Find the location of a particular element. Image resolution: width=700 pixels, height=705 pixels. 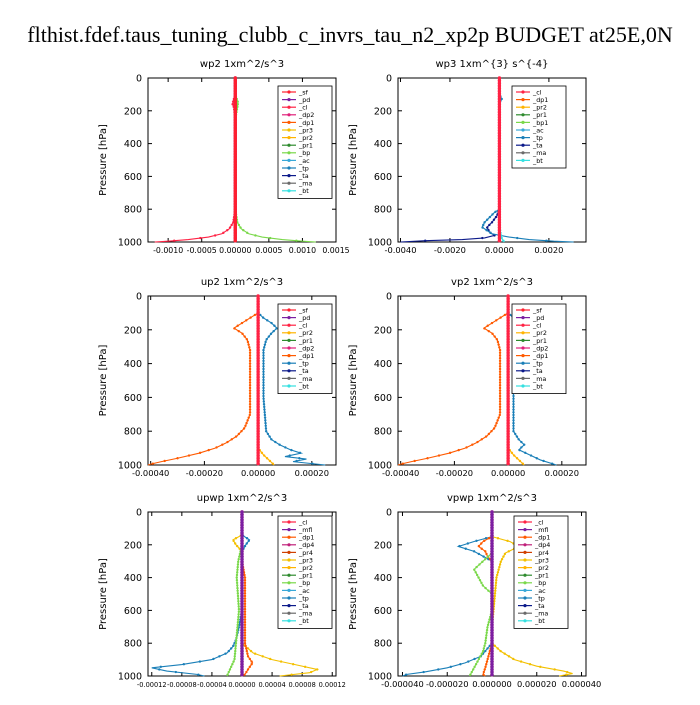

x-tick-label: -0.0040 is located at coordinates (400, 250).